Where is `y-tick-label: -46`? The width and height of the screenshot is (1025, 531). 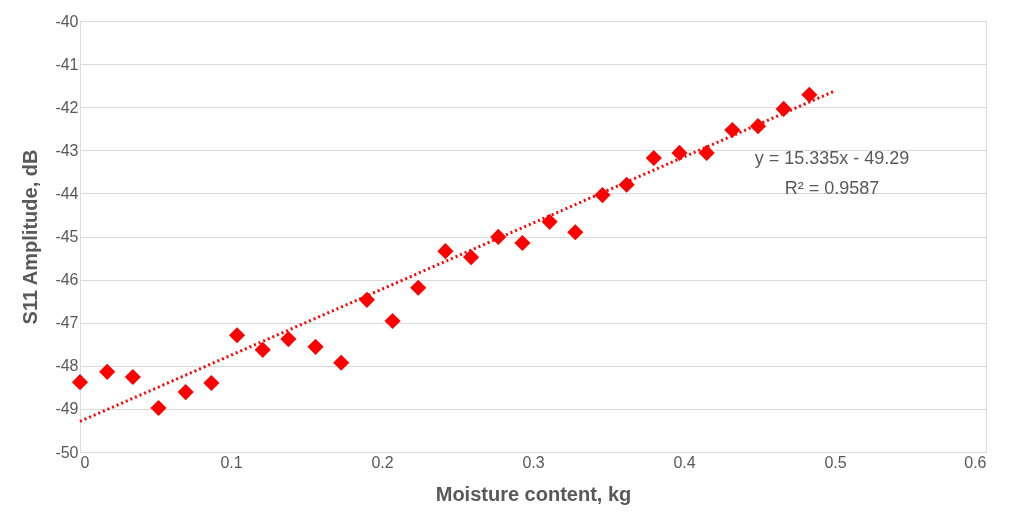 y-tick-label: -46 is located at coordinates (67, 280).